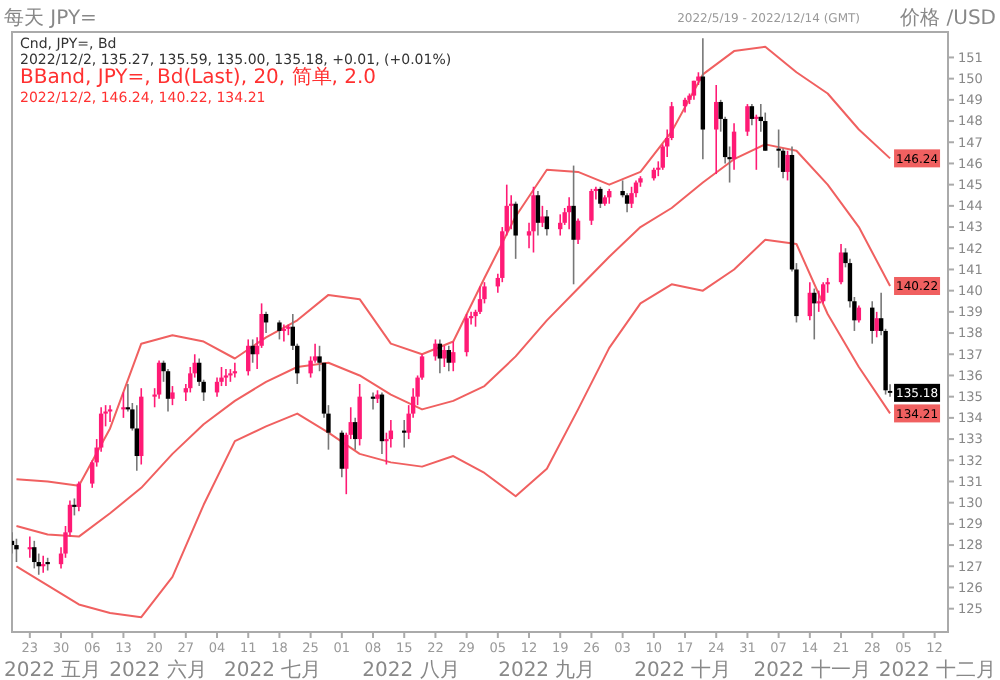 This screenshot has width=1000, height=680. What do you see at coordinates (683, 669) in the screenshot?
I see `text: 2022 十月` at bounding box center [683, 669].